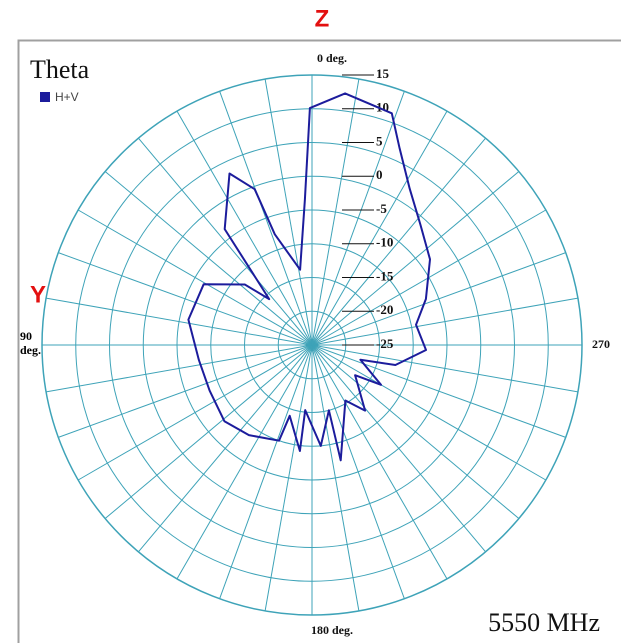 The height and width of the screenshot is (643, 621). I want to click on angle-label: 0 deg., so click(332, 58).